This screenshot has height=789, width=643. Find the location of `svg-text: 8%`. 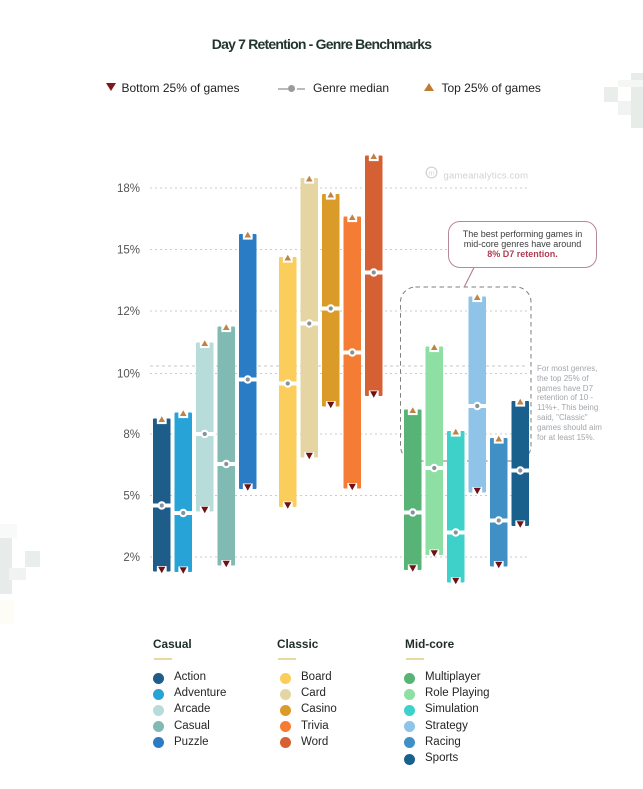

svg-text: 8% is located at coordinates (131, 435).